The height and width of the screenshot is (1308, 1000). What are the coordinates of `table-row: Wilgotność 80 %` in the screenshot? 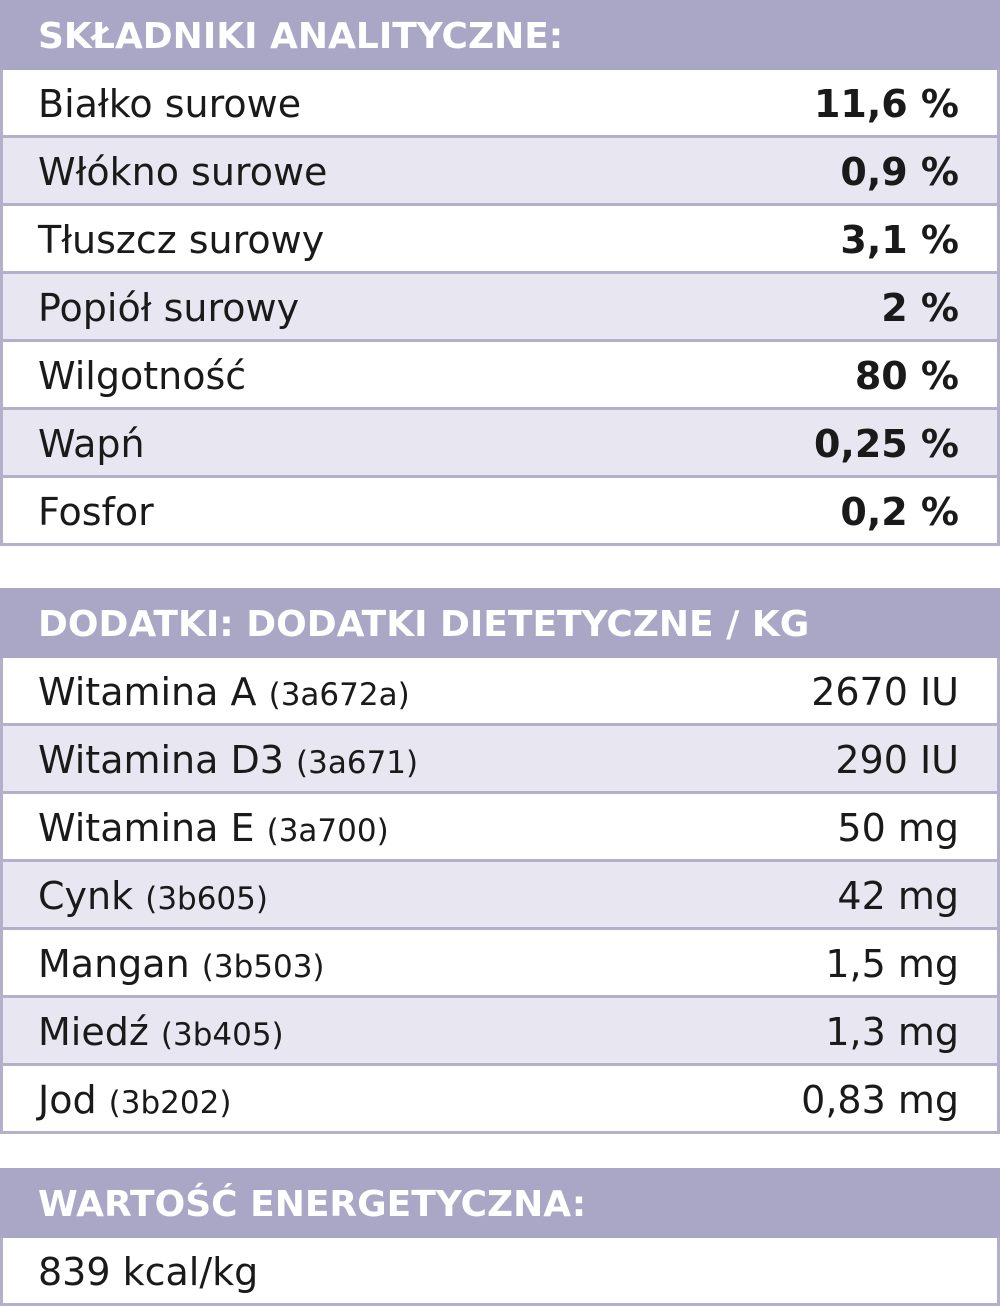 It's located at (500, 376).